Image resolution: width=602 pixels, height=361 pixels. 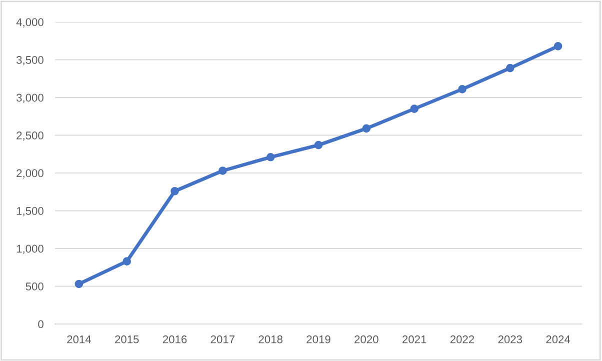 What do you see at coordinates (30, 23) in the screenshot?
I see `y-tick-label: 4,000` at bounding box center [30, 23].